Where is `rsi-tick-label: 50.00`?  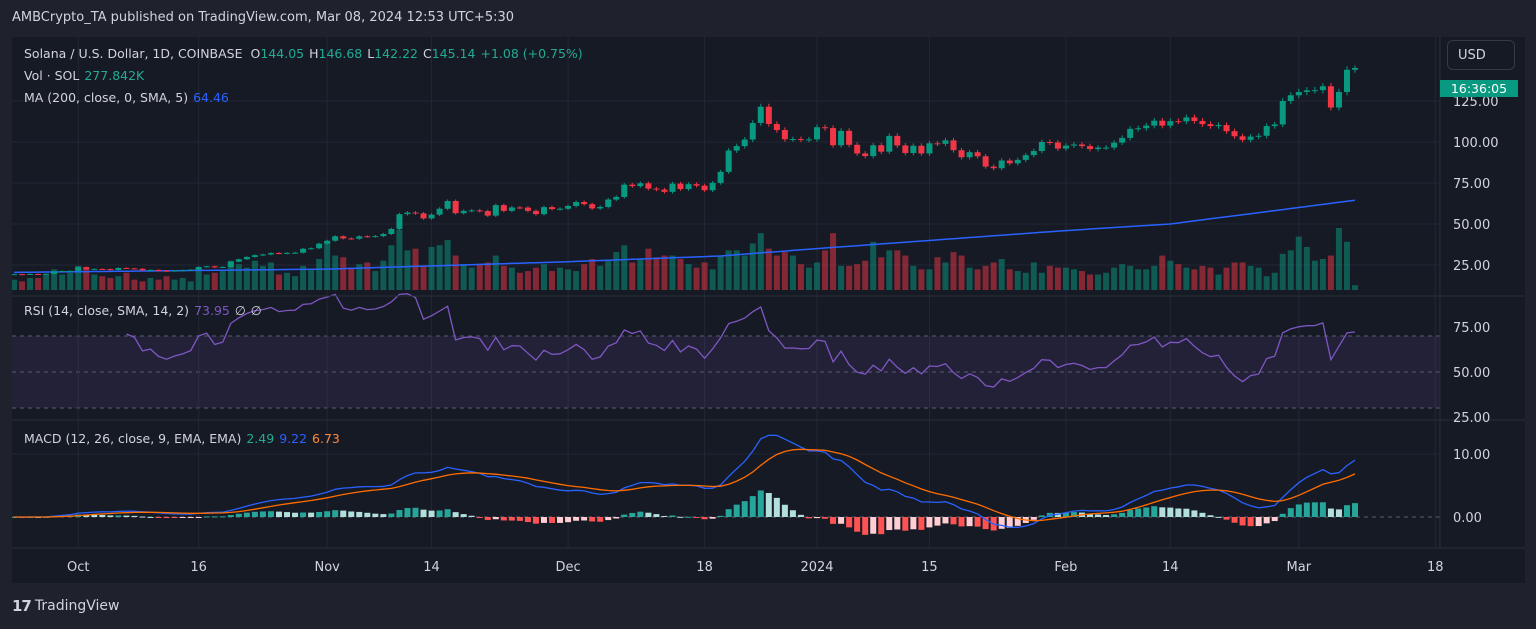
rsi-tick-label: 50.00 is located at coordinates (1471, 373).